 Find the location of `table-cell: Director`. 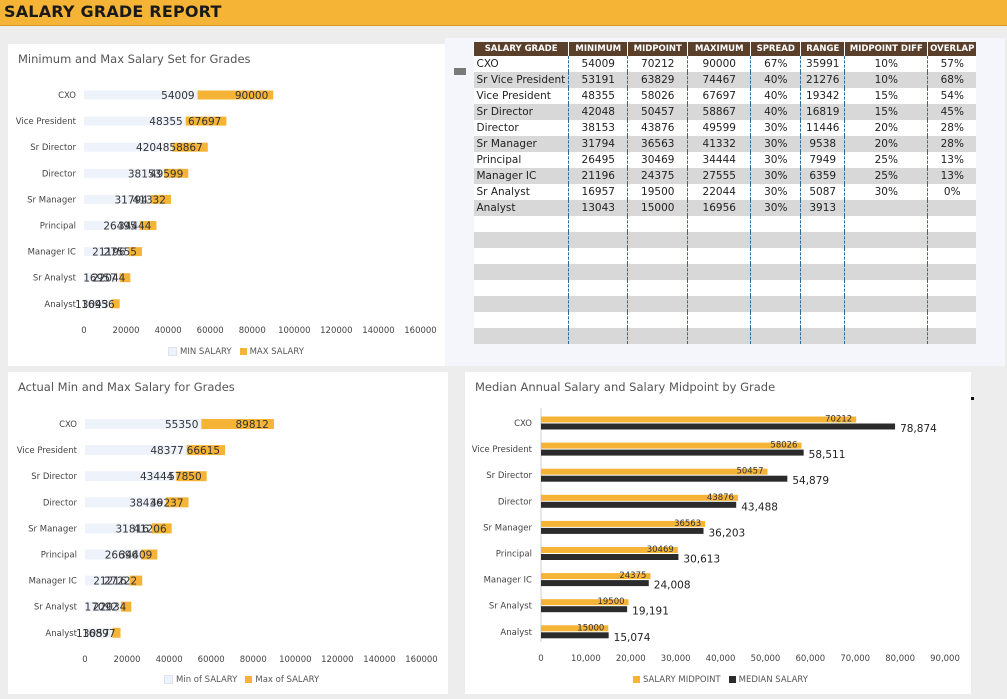

table-cell: Director is located at coordinates (521, 128).